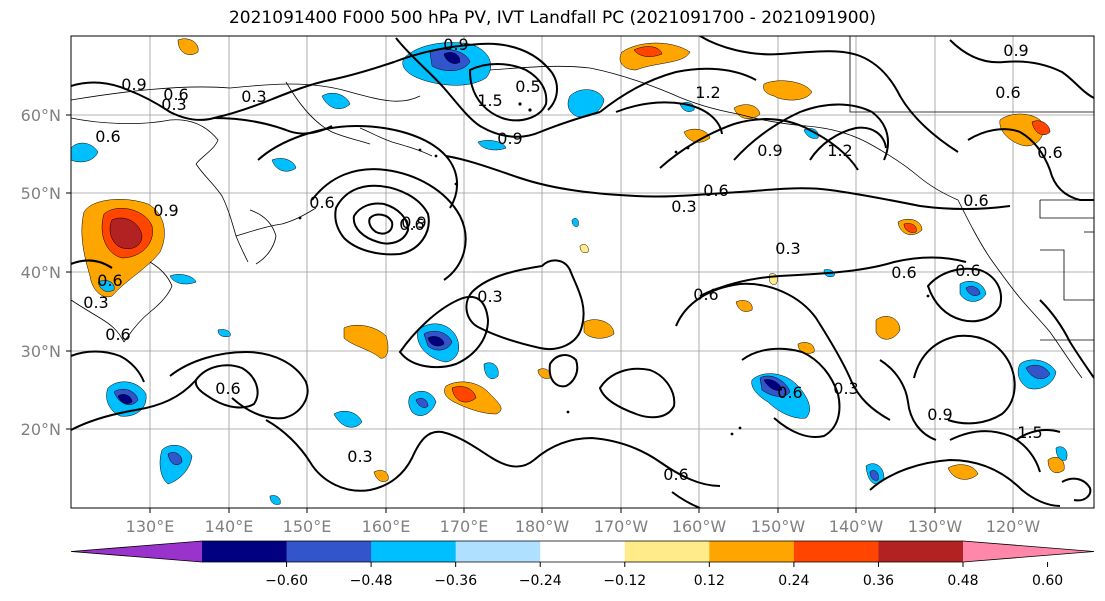 The image size is (1105, 601). I want to click on colorbar-extend-right, so click(1028, 551).